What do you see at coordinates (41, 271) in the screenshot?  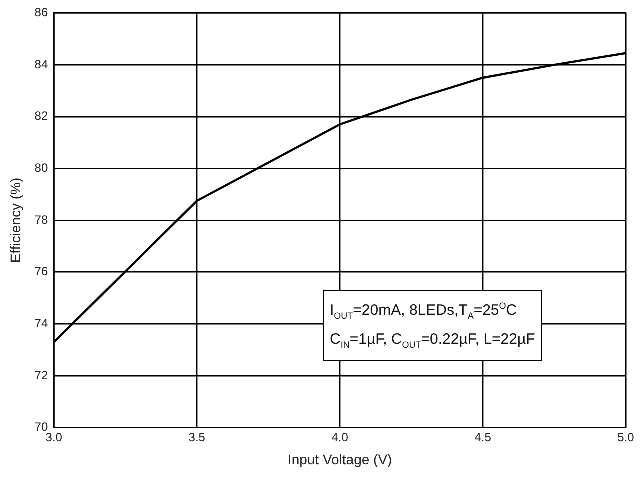 I see `y-tick-label: 76` at bounding box center [41, 271].